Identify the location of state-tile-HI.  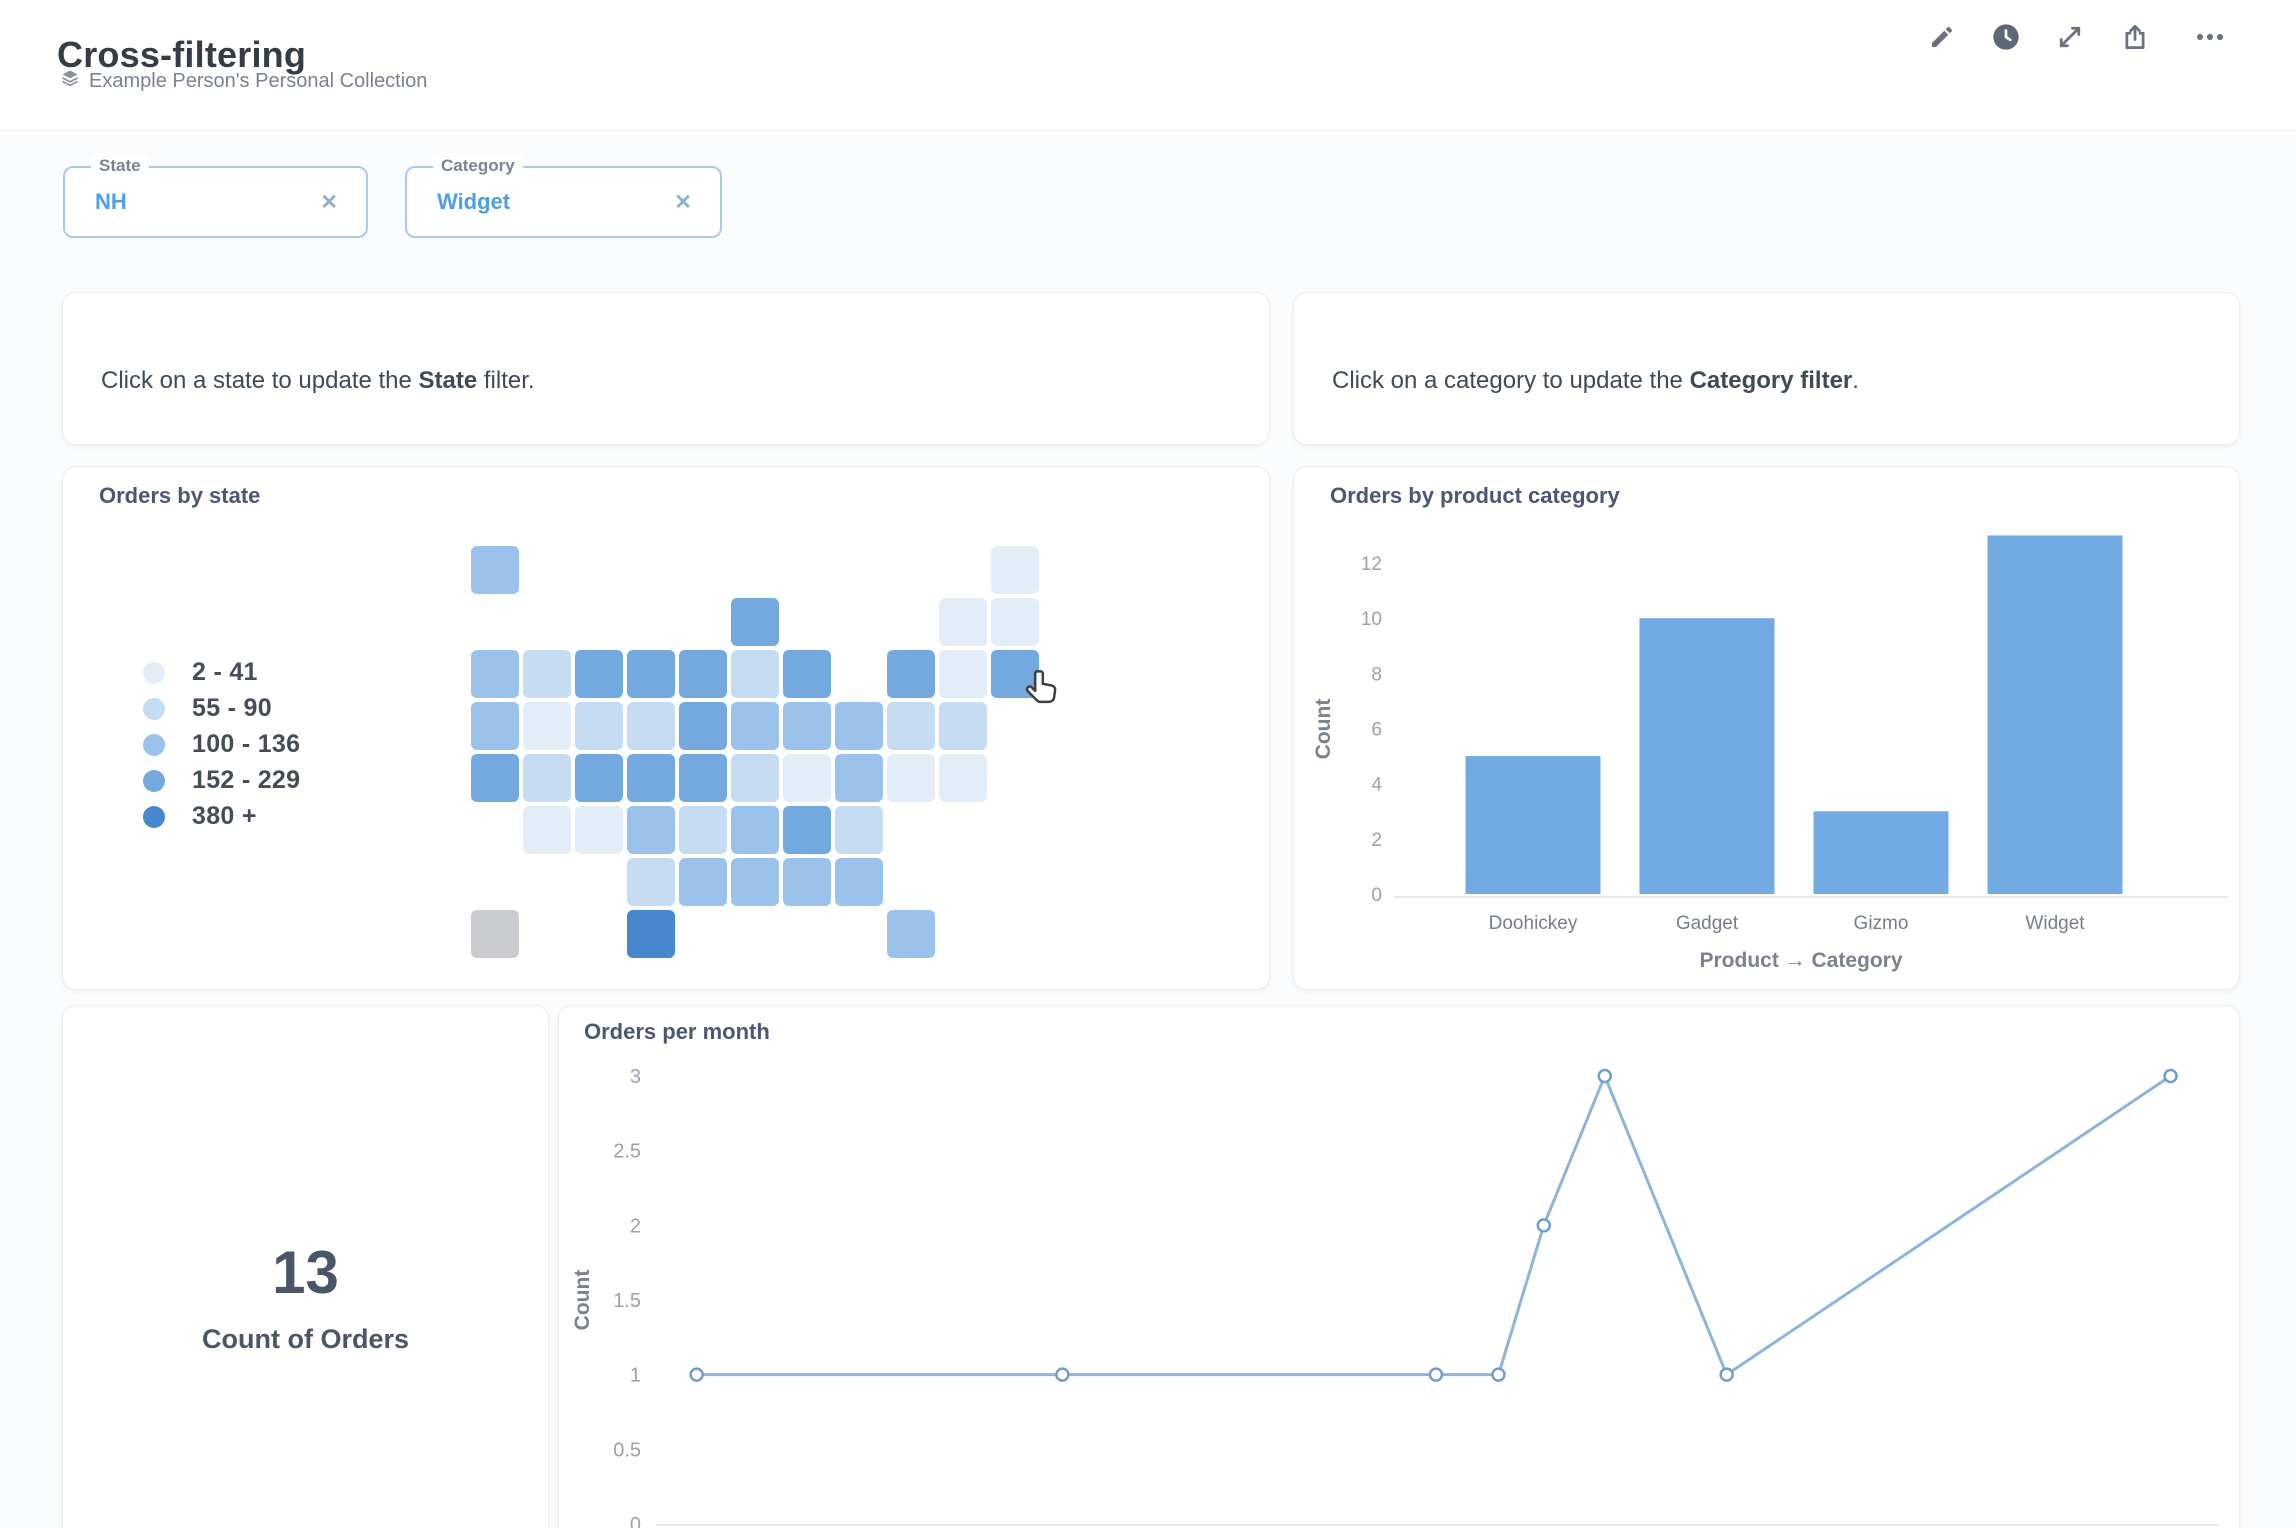
(495, 934).